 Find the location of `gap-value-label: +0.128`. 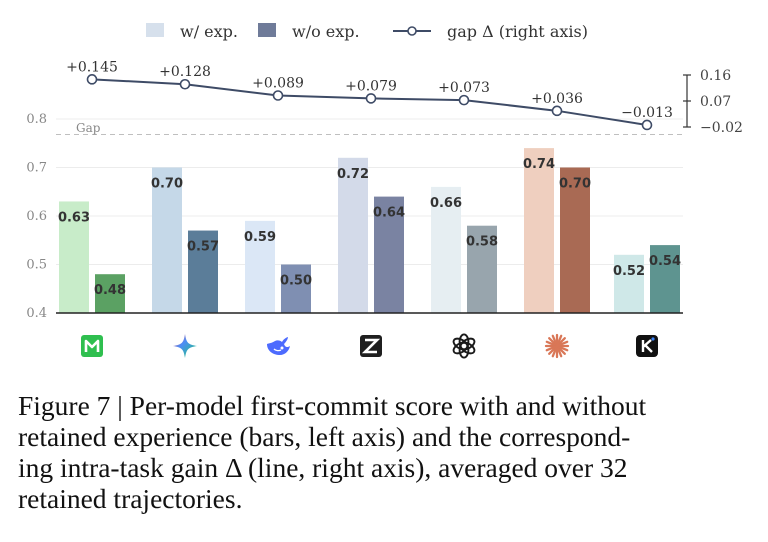

gap-value-label: +0.128 is located at coordinates (185, 72).